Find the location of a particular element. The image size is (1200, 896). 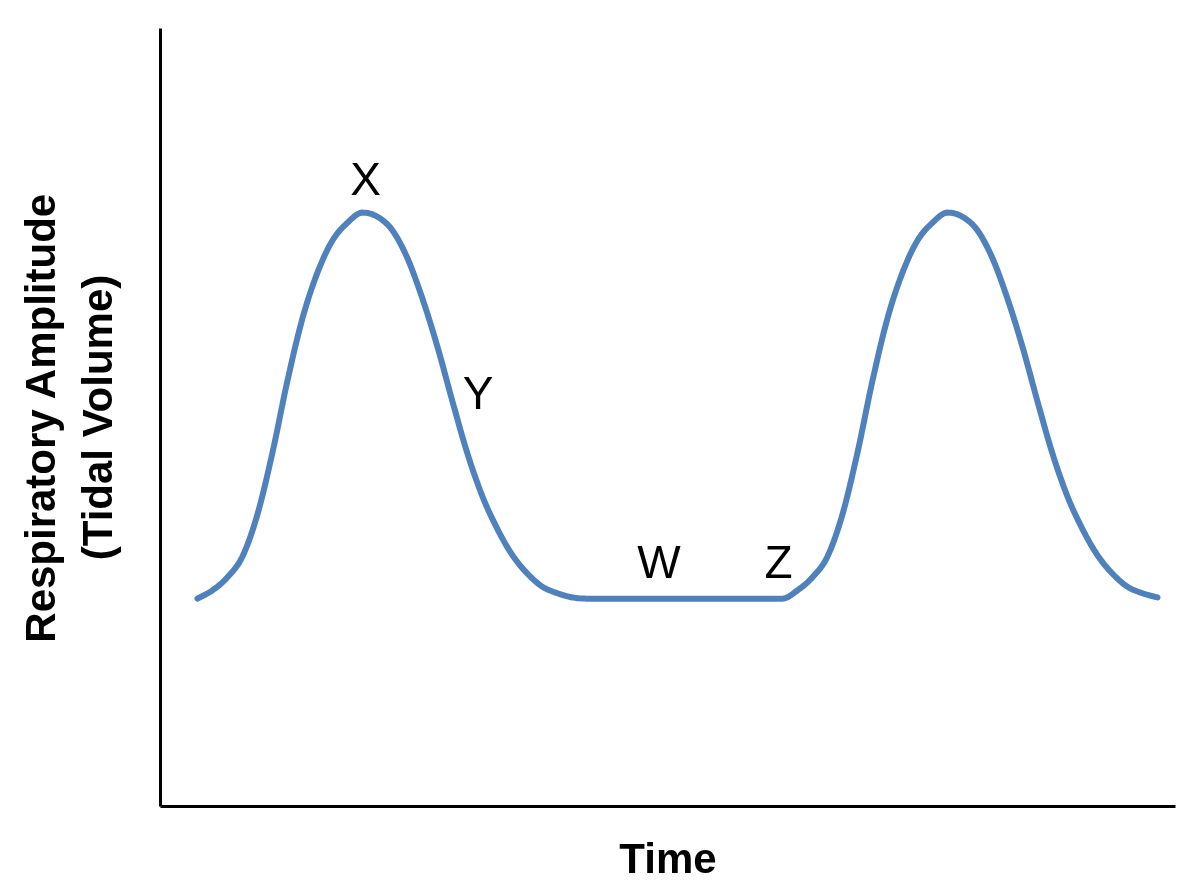

y-axis-title: Respiratory Amplitude (Tidal Volume) is located at coordinates (69, 418).